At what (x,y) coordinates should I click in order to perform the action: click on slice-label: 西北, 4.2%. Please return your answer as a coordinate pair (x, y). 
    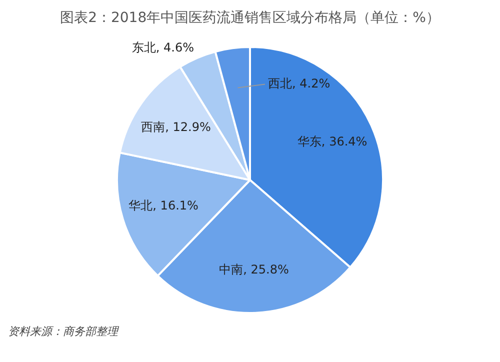
    Looking at the image, I should click on (299, 83).